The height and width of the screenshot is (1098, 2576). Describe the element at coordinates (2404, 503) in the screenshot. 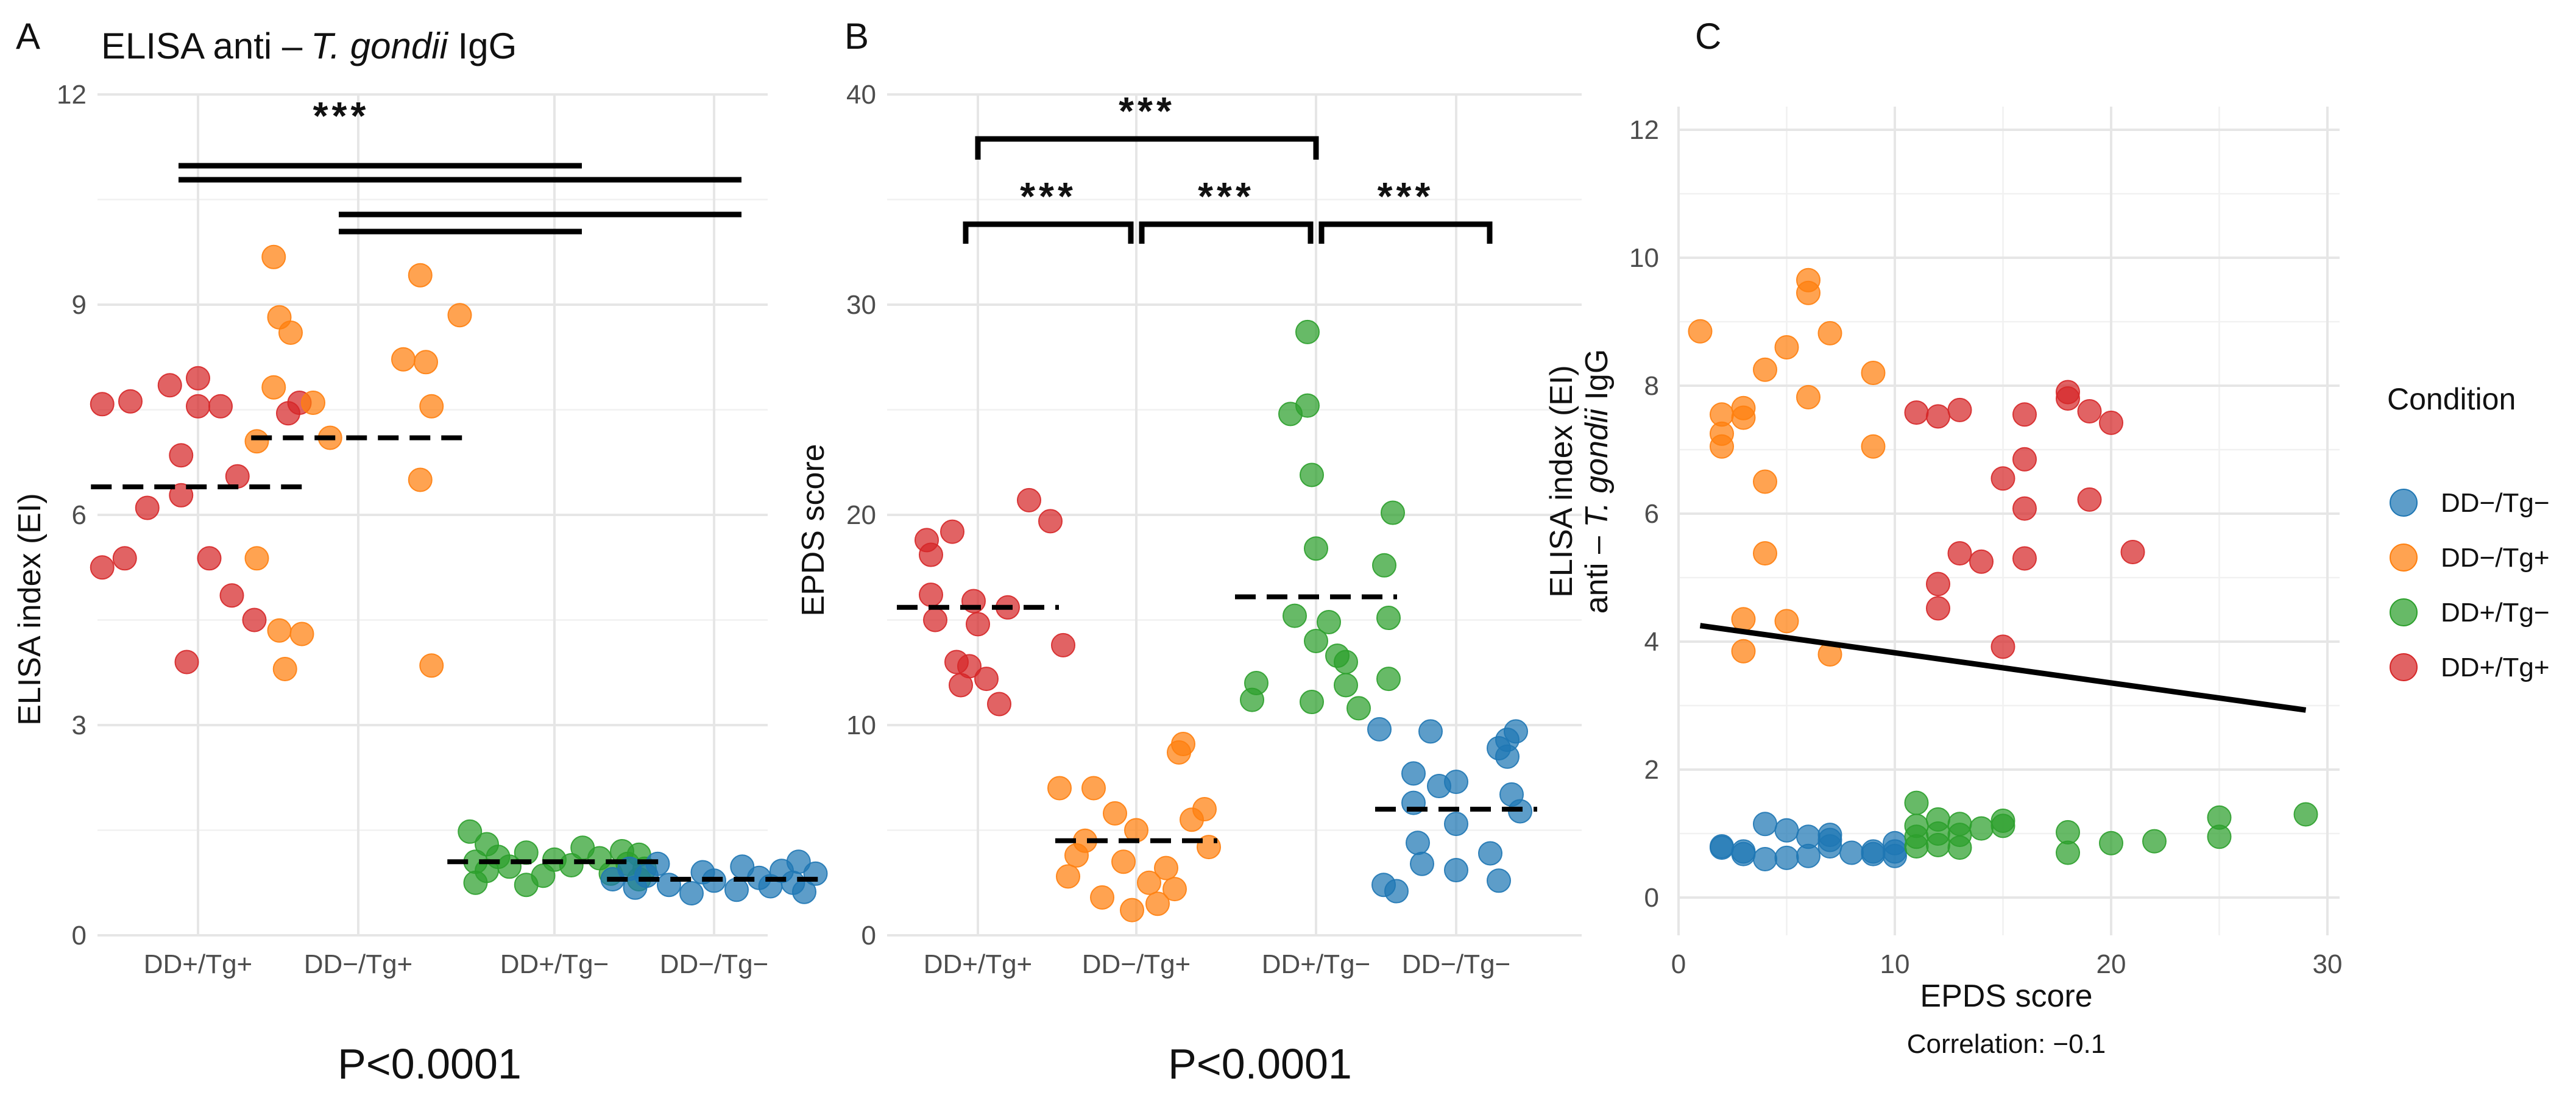

I see `legend-swatch` at that location.